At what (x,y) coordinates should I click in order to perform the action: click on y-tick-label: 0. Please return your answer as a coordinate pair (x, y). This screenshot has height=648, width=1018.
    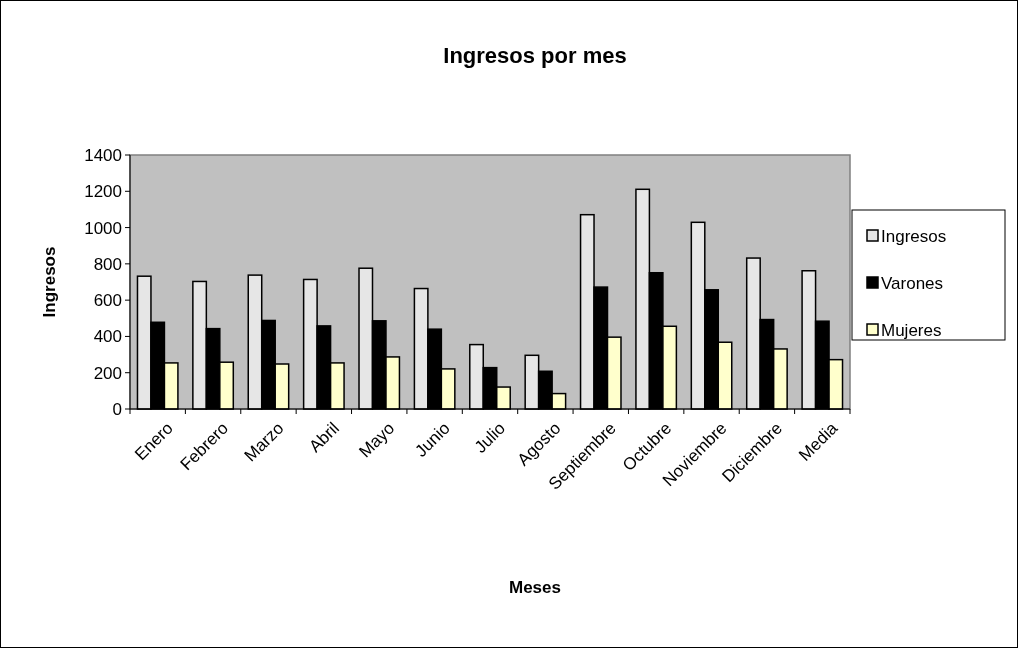
    Looking at the image, I should click on (117, 409).